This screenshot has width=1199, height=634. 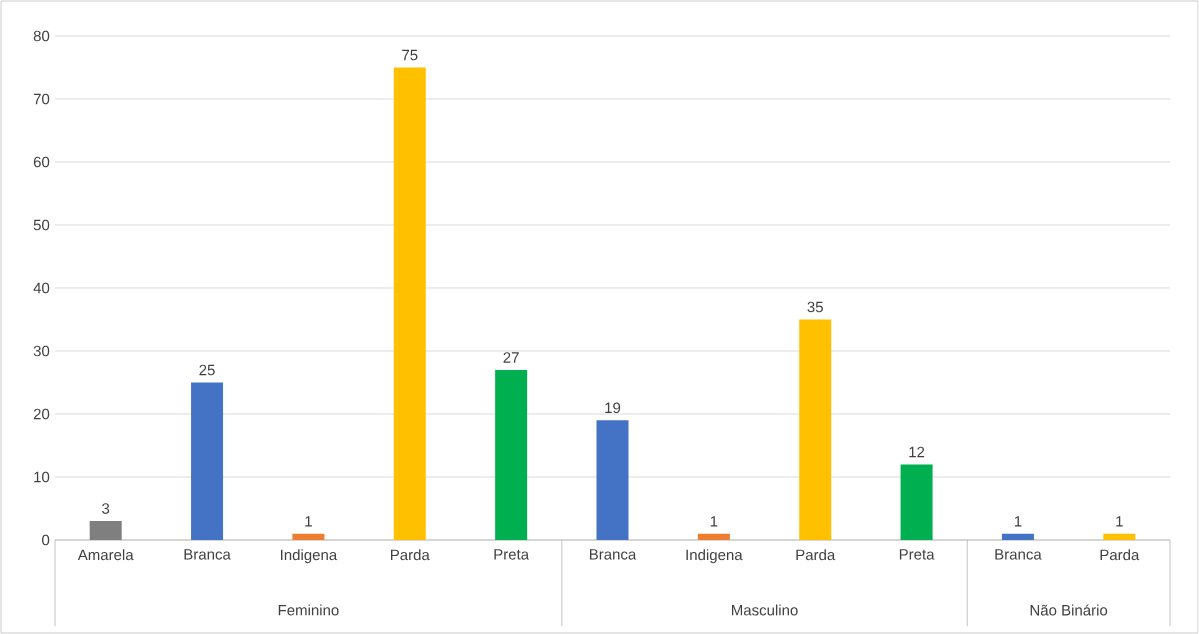 What do you see at coordinates (41, 99) in the screenshot?
I see `y-tick-label: 70` at bounding box center [41, 99].